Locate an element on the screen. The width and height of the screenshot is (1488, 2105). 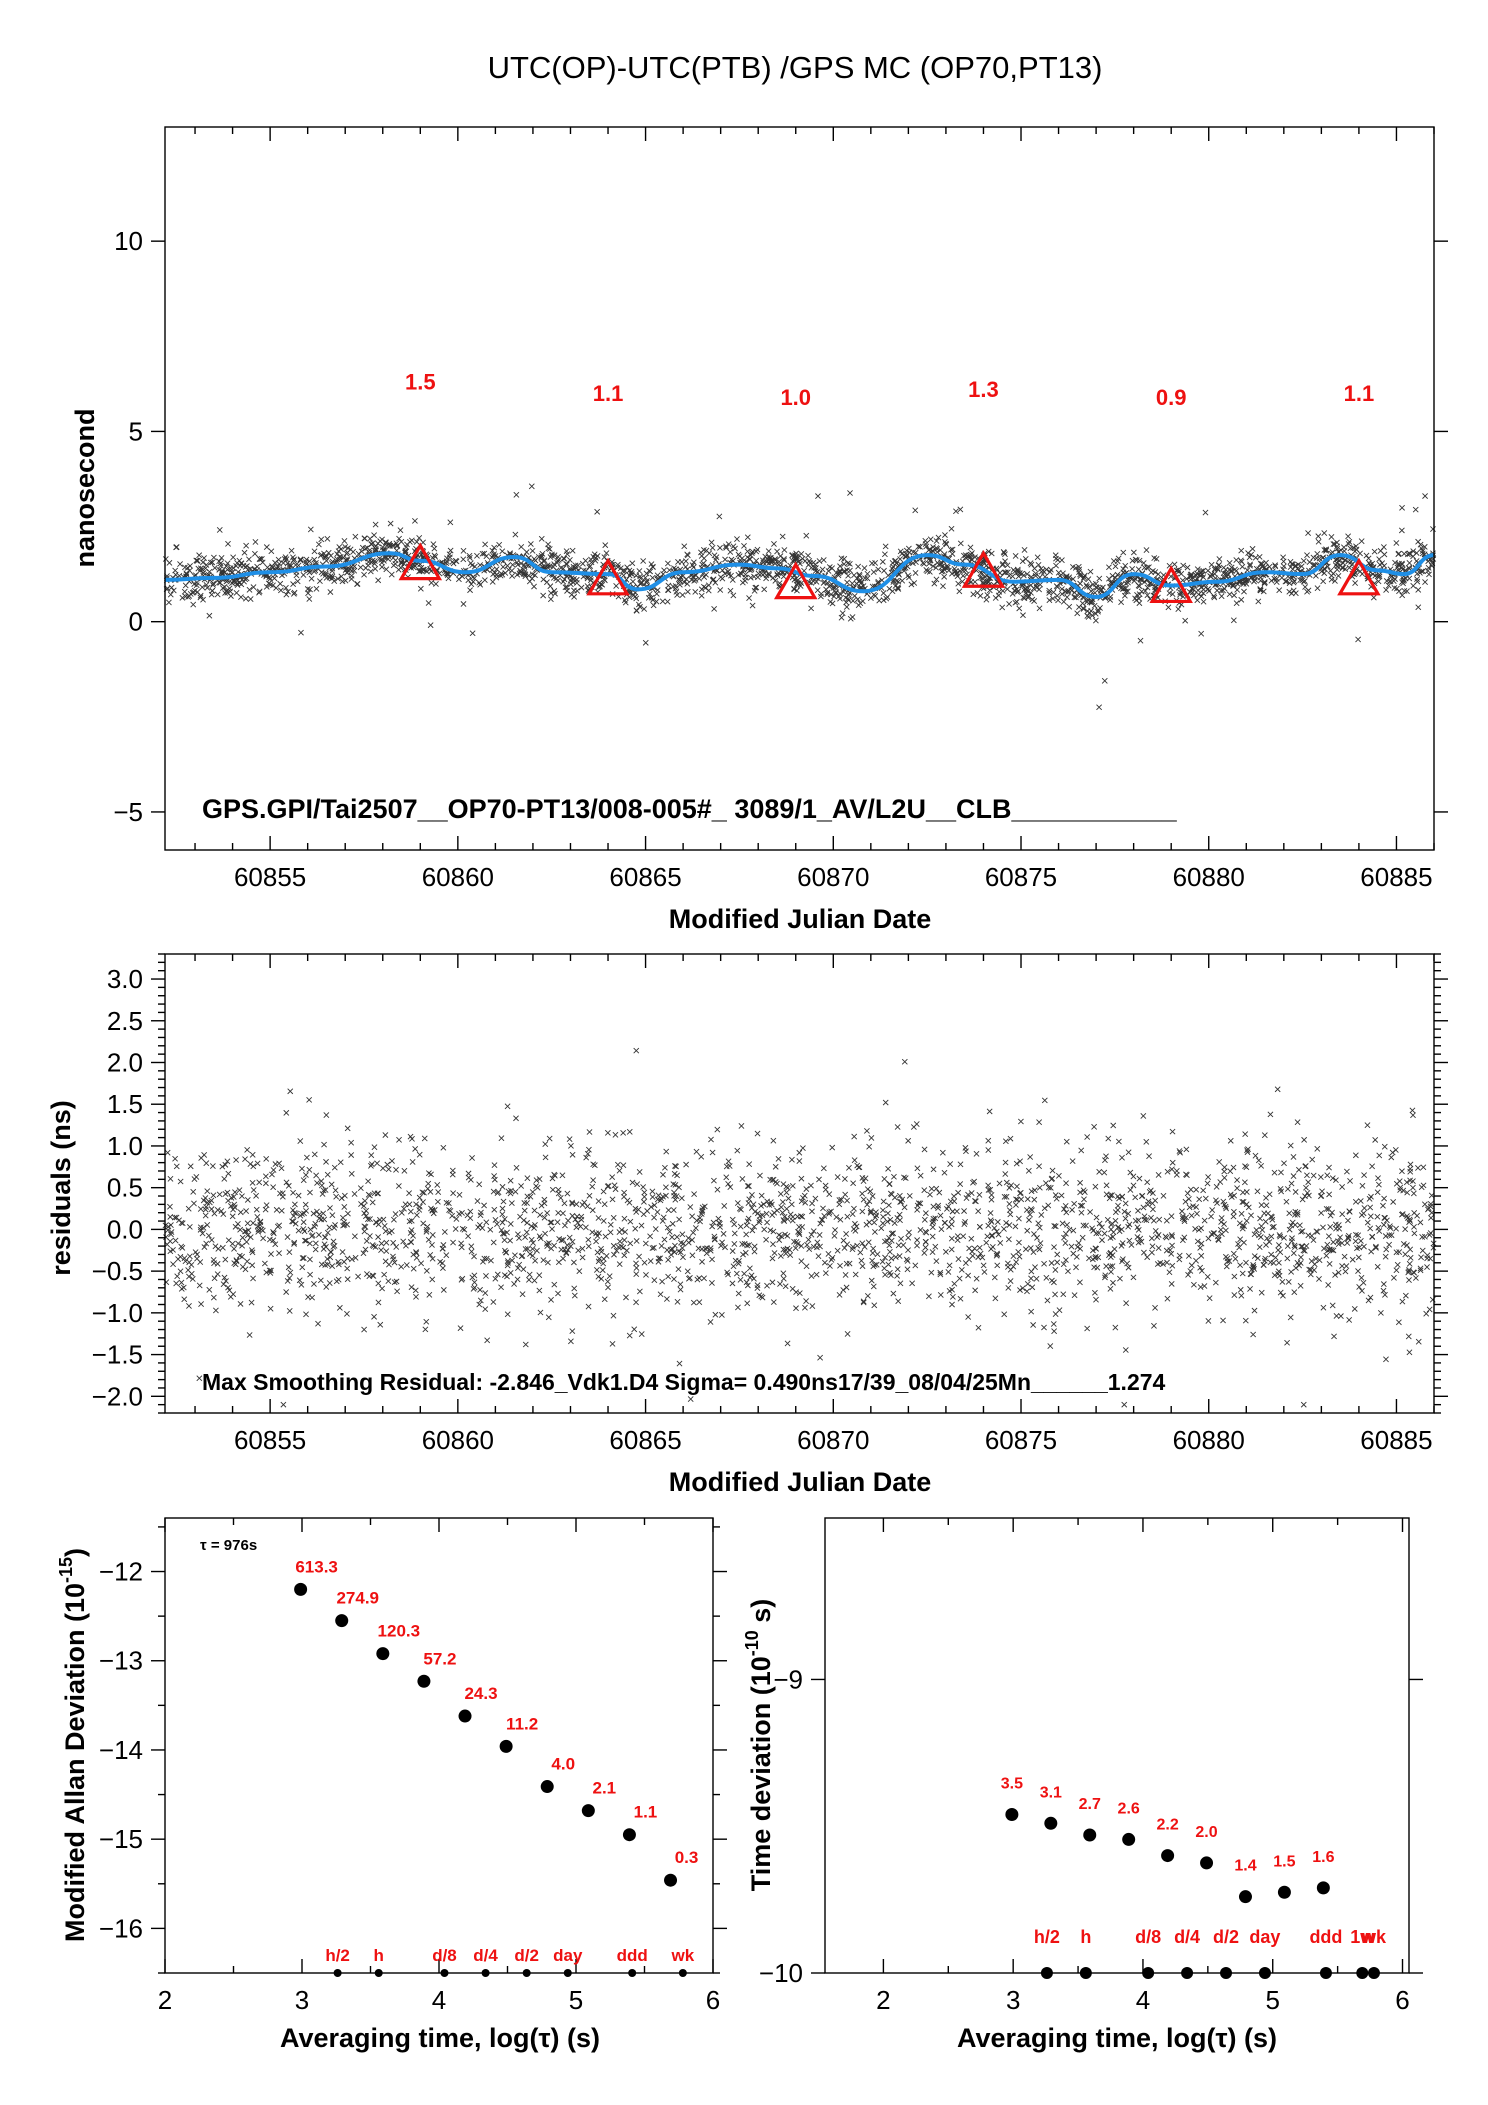
figure-title: UTC(OP)-UTC(PTB) /GPS MC (OP70,PT13) is located at coordinates (795, 67).